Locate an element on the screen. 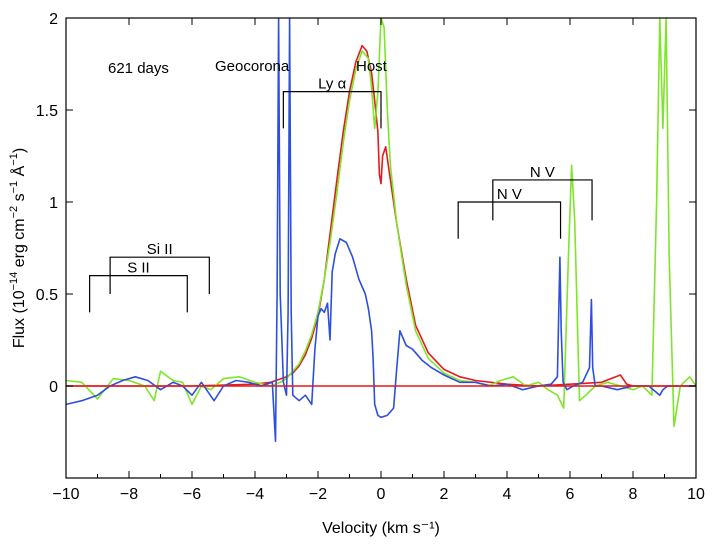 This screenshot has width=714, height=545. x-axis-label: Velocity (km s⁻¹) is located at coordinates (381, 528).